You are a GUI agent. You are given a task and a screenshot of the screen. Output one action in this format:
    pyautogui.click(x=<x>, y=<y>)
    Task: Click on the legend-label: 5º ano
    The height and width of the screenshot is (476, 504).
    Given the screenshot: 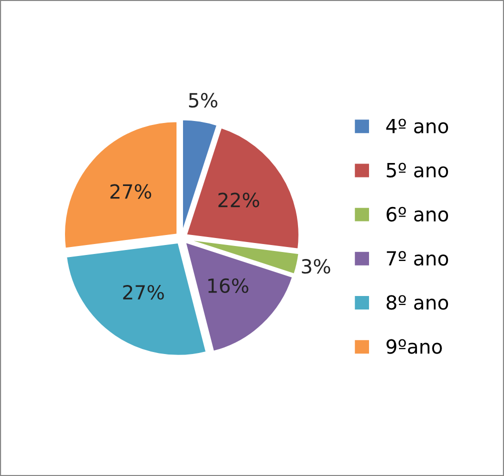 What is the action you would take?
    pyautogui.click(x=417, y=170)
    